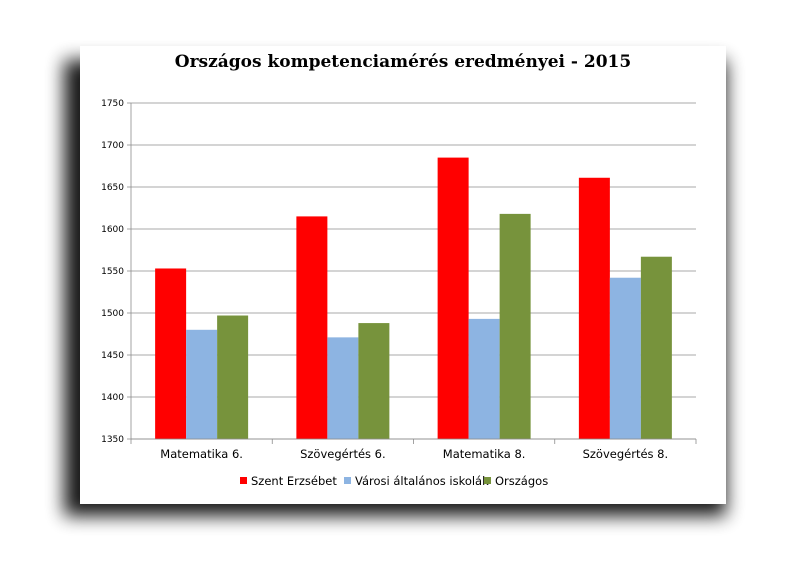 The height and width of the screenshot is (565, 800). I want to click on y-tick-label: 1700, so click(112, 146).